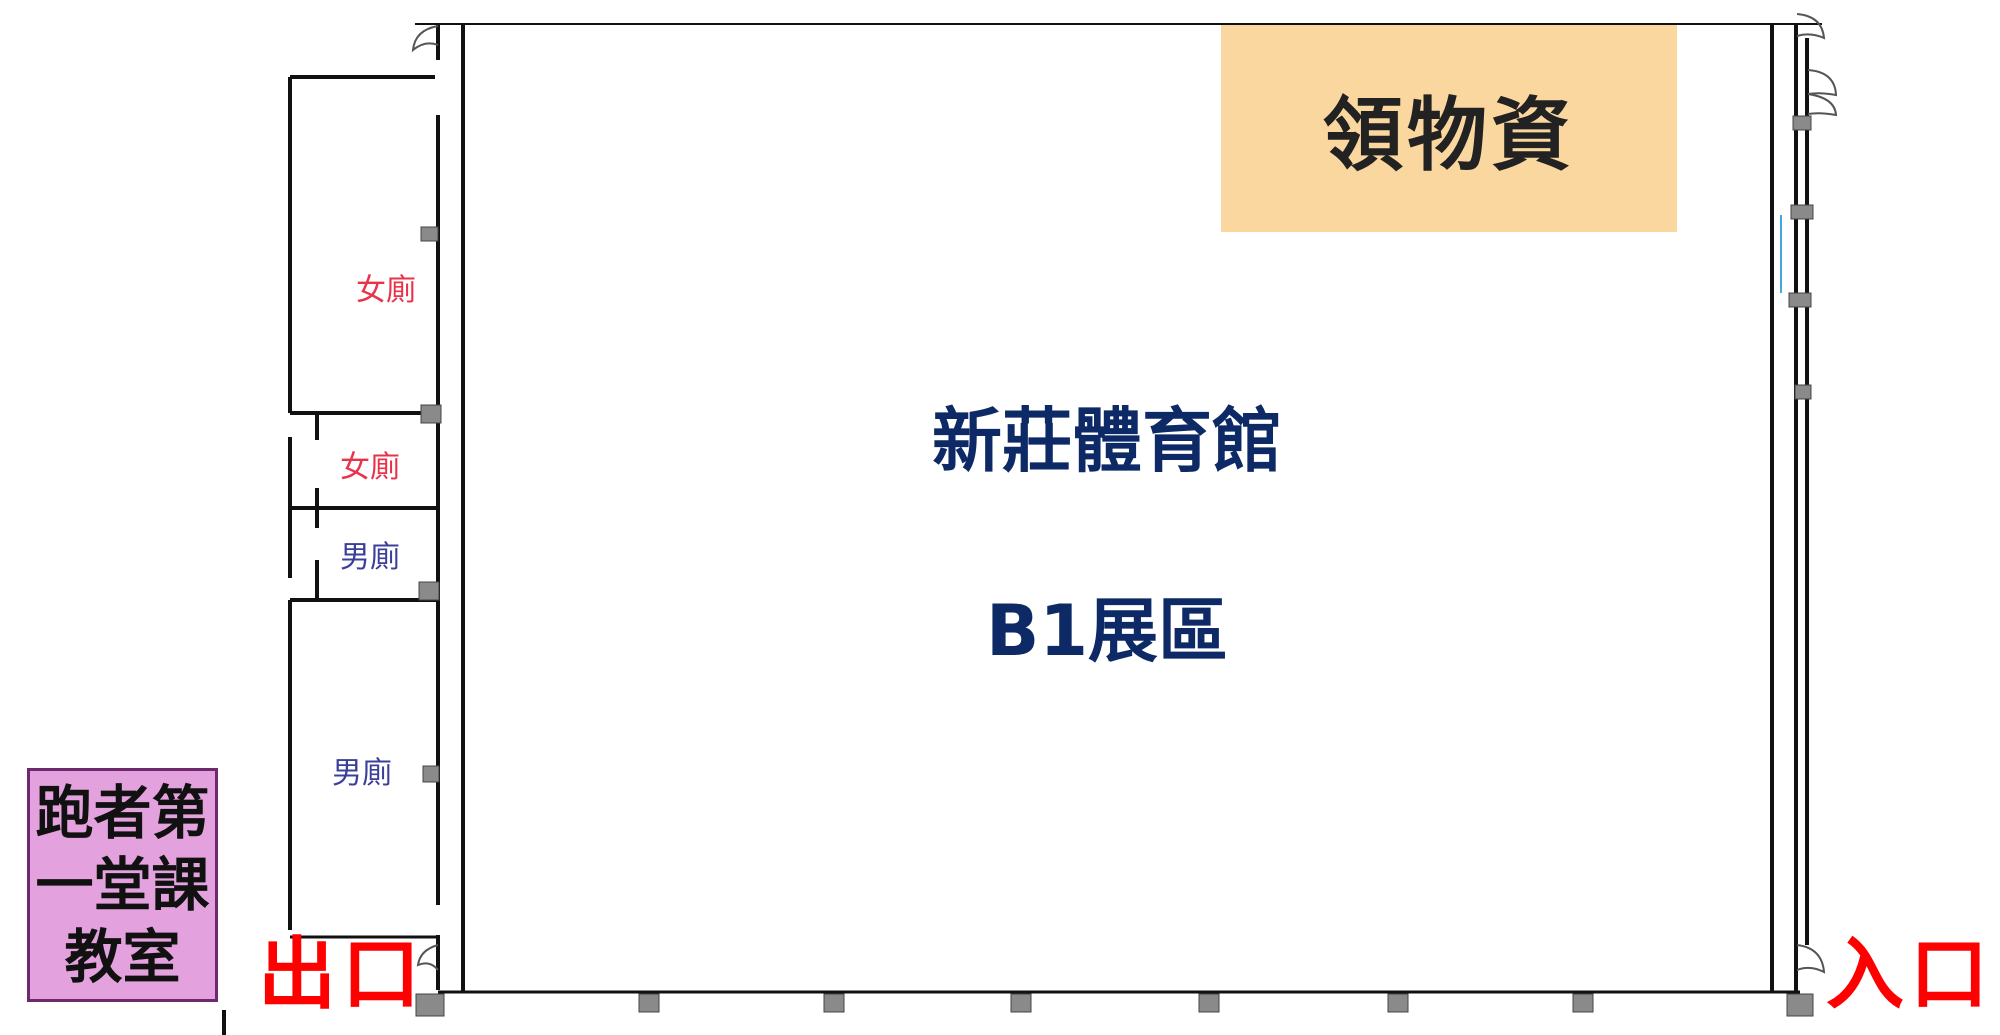 Image resolution: width=2000 pixels, height=1035 pixels. What do you see at coordinates (342, 975) in the screenshot?
I see `exit-label: 出口` at bounding box center [342, 975].